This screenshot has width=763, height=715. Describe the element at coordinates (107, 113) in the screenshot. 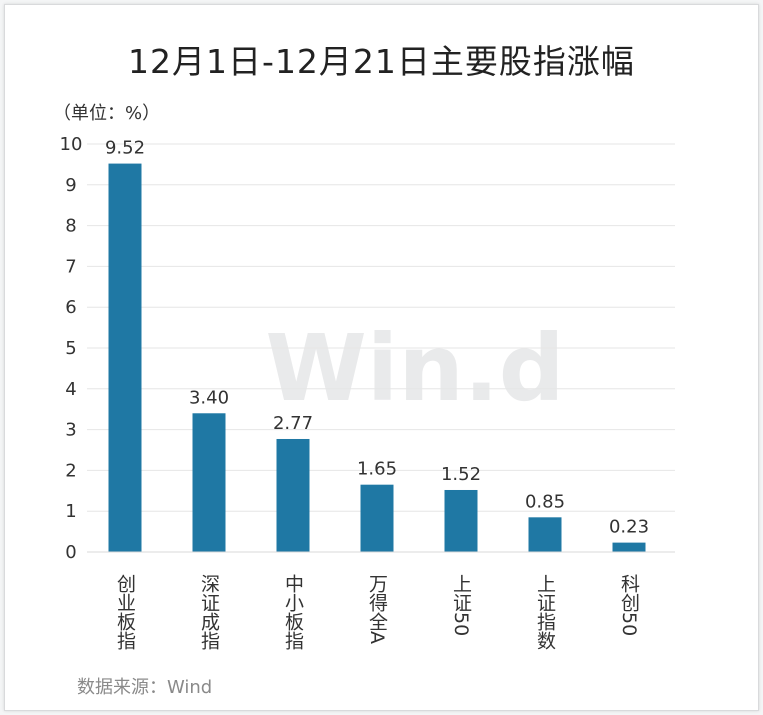

I see `unit-label: （单位：%）` at that location.